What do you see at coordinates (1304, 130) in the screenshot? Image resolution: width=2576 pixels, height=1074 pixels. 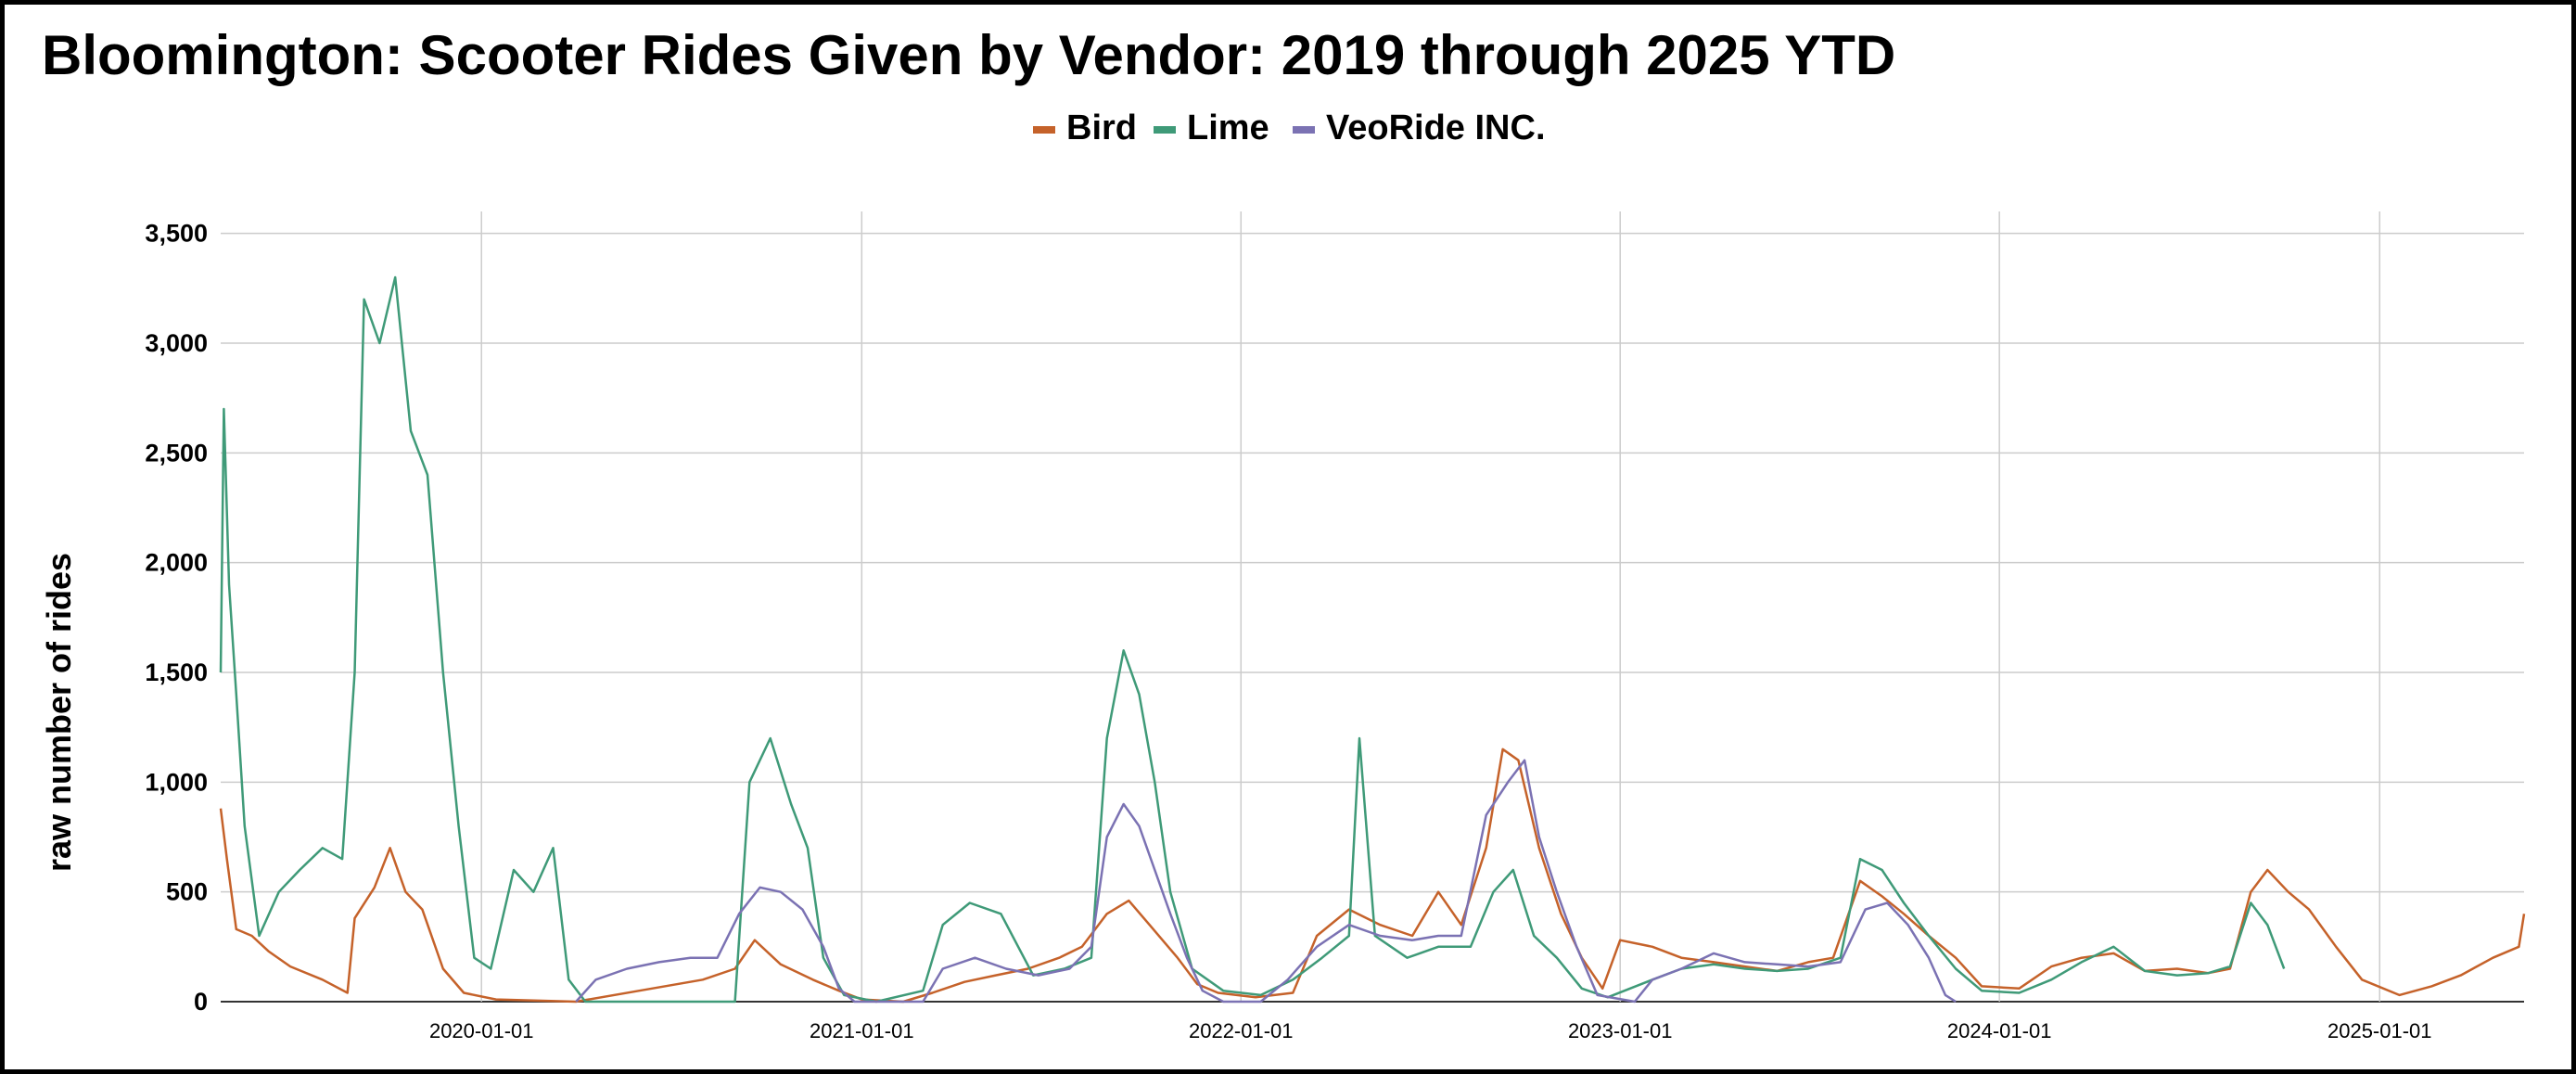 I see `legend-swatch-veoride-inc` at bounding box center [1304, 130].